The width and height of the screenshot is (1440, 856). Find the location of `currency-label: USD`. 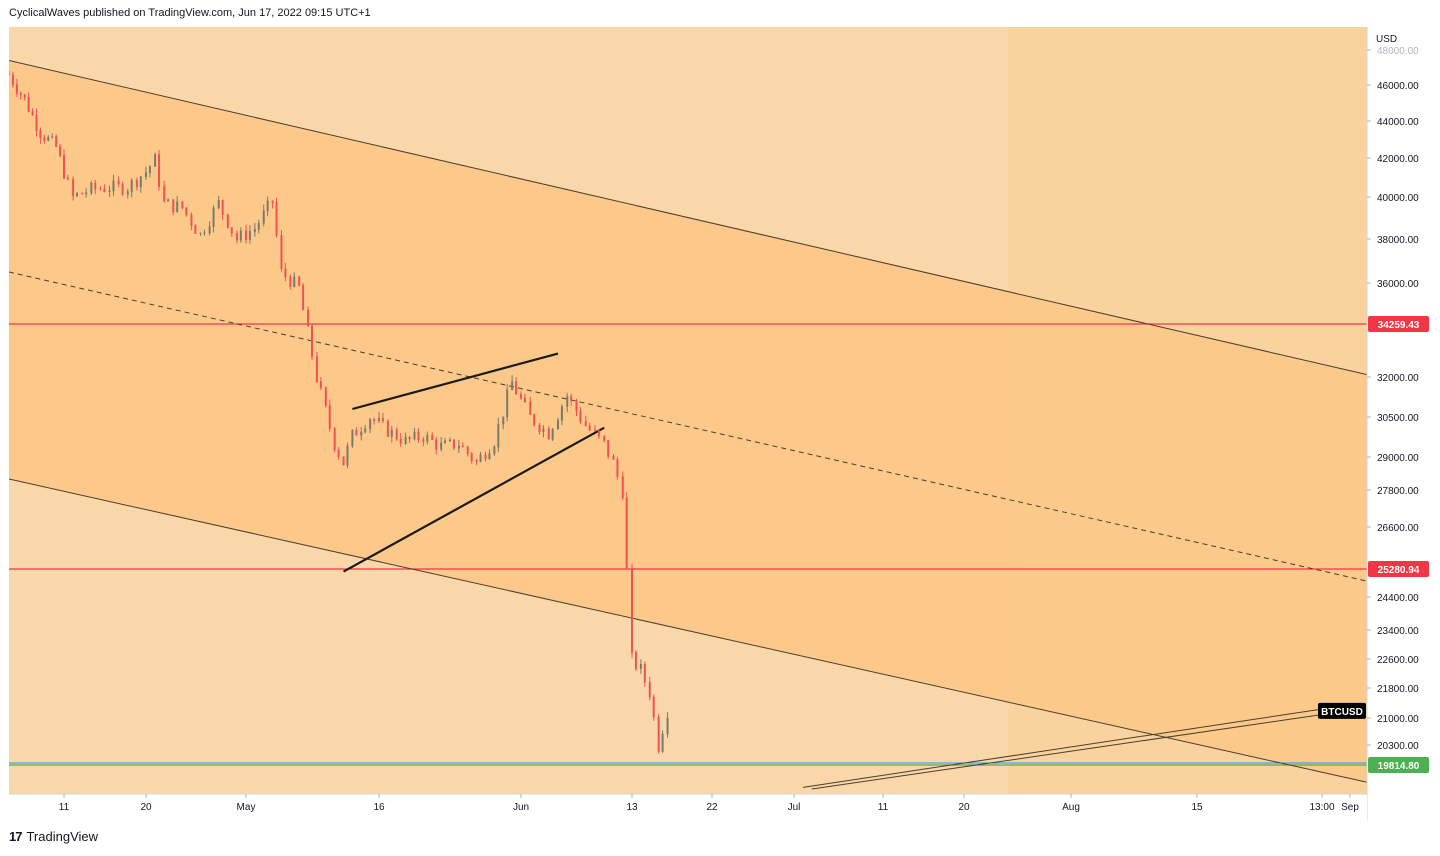

currency-label: USD is located at coordinates (1386, 39).